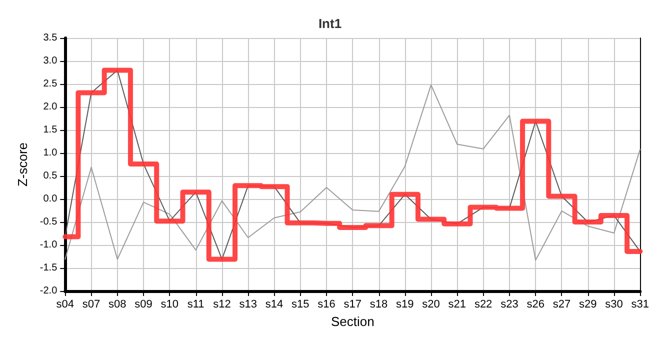 The width and height of the screenshot is (660, 360). What do you see at coordinates (143, 304) in the screenshot?
I see `x-tick-label: s09` at bounding box center [143, 304].